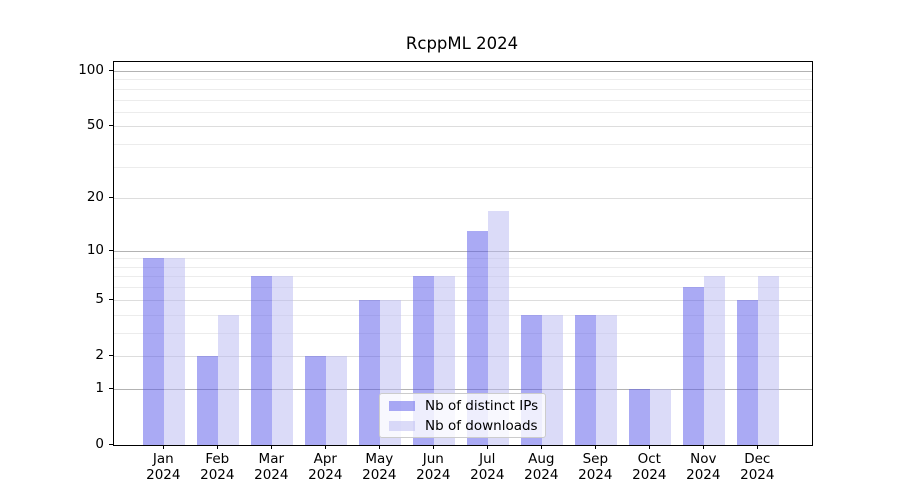 The height and width of the screenshot is (500, 900). What do you see at coordinates (99, 298) in the screenshot?
I see `y-tick-label-5: 5` at bounding box center [99, 298].